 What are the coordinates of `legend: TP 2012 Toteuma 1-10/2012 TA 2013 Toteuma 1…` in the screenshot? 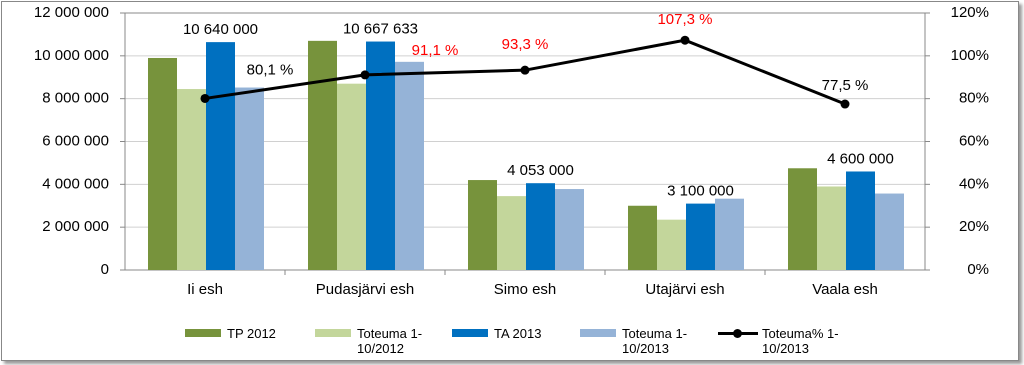 It's located at (512, 344).